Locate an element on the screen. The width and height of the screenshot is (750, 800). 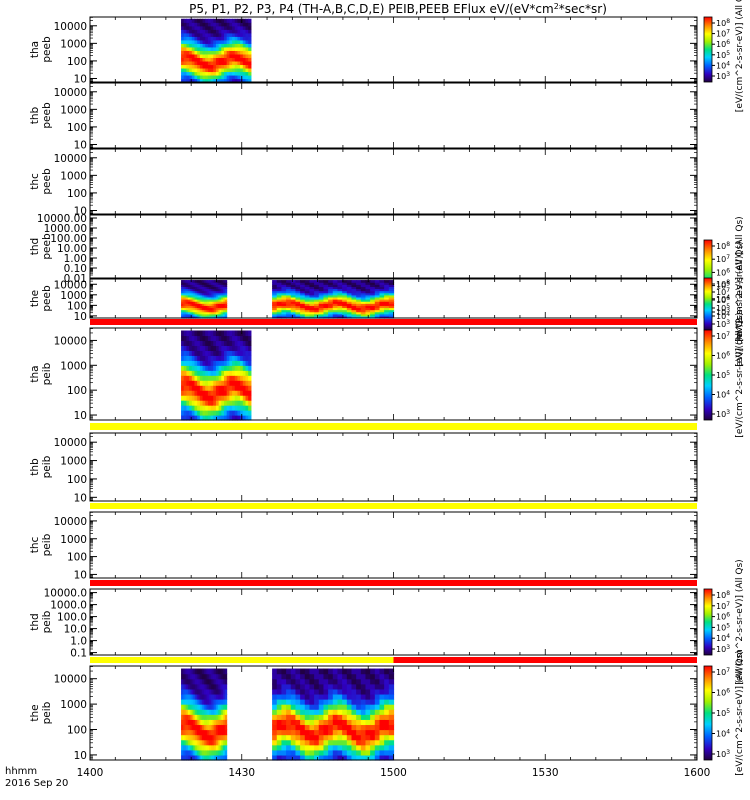
panel-label-line1: the is located at coordinates (35, 712).